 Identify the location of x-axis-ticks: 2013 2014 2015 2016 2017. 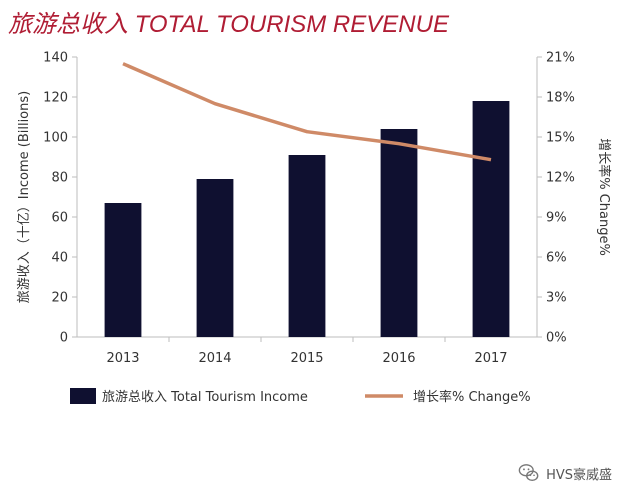
(307, 351).